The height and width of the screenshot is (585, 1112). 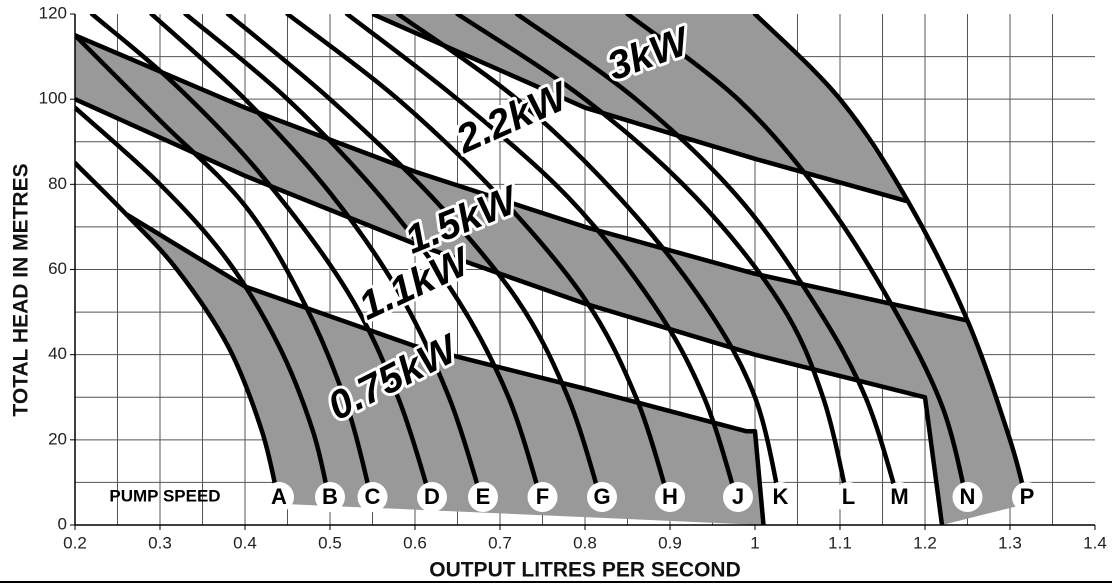 I want to click on speed-letter: P, so click(x=1027, y=496).